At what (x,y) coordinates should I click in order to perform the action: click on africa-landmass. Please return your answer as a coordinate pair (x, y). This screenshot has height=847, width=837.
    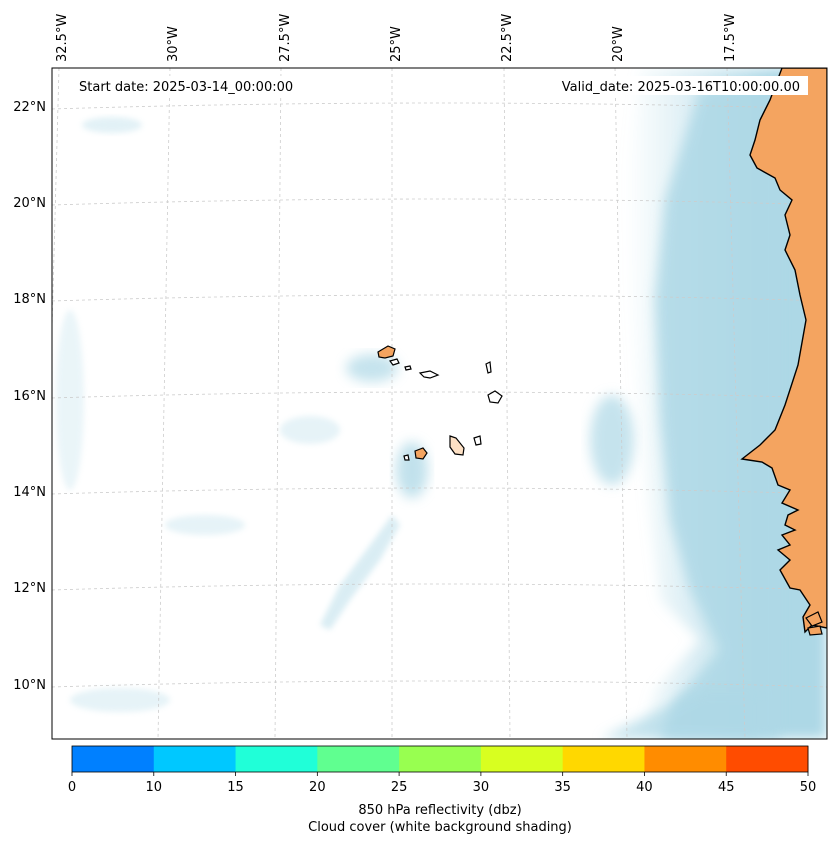
    Looking at the image, I should click on (783, 351).